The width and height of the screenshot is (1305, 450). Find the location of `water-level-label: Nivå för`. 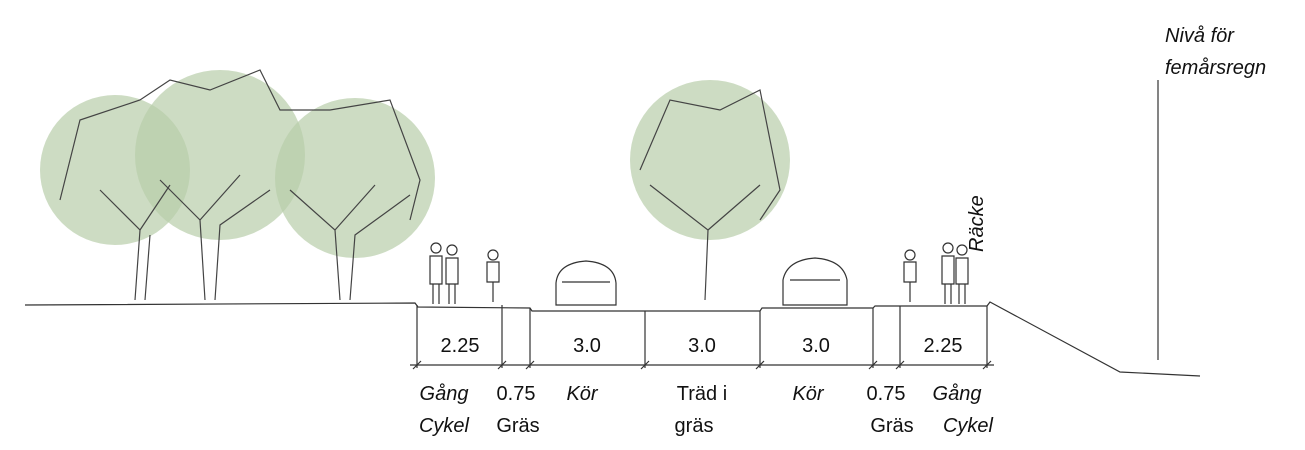

water-level-label: Nivå för is located at coordinates (1200, 36).